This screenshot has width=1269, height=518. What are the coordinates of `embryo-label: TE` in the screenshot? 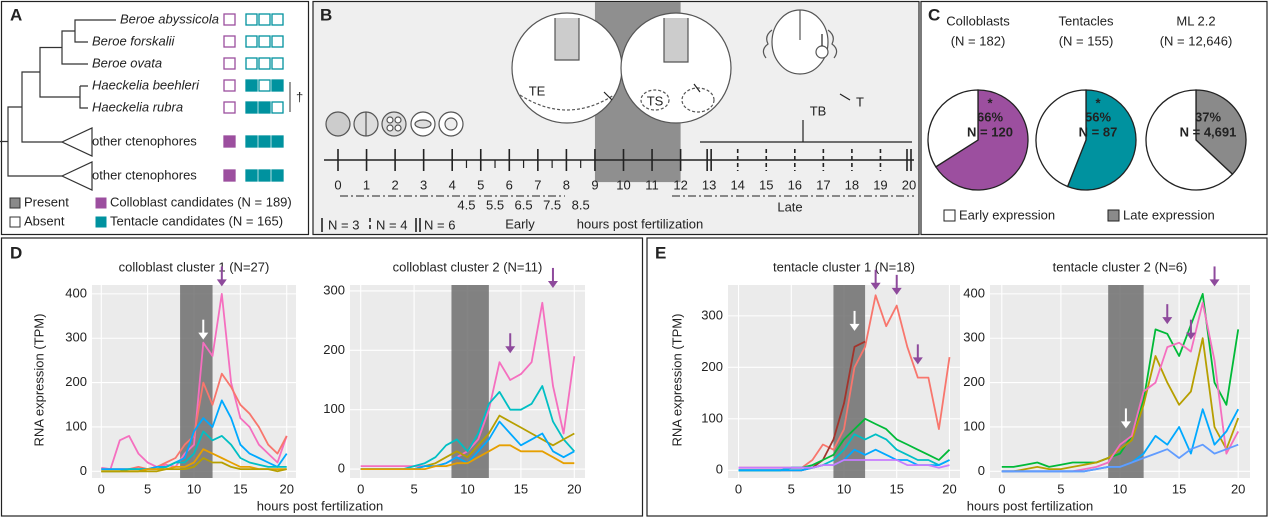 It's located at (537, 90).